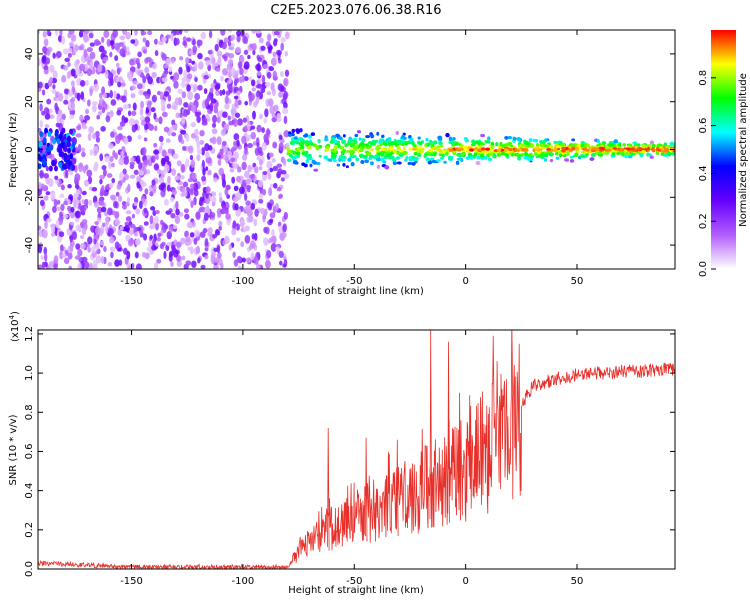 Image resolution: width=750 pixels, height=600 pixels. What do you see at coordinates (703, 221) in the screenshot?
I see `colorbar-tick-label: 0.2` at bounding box center [703, 221].